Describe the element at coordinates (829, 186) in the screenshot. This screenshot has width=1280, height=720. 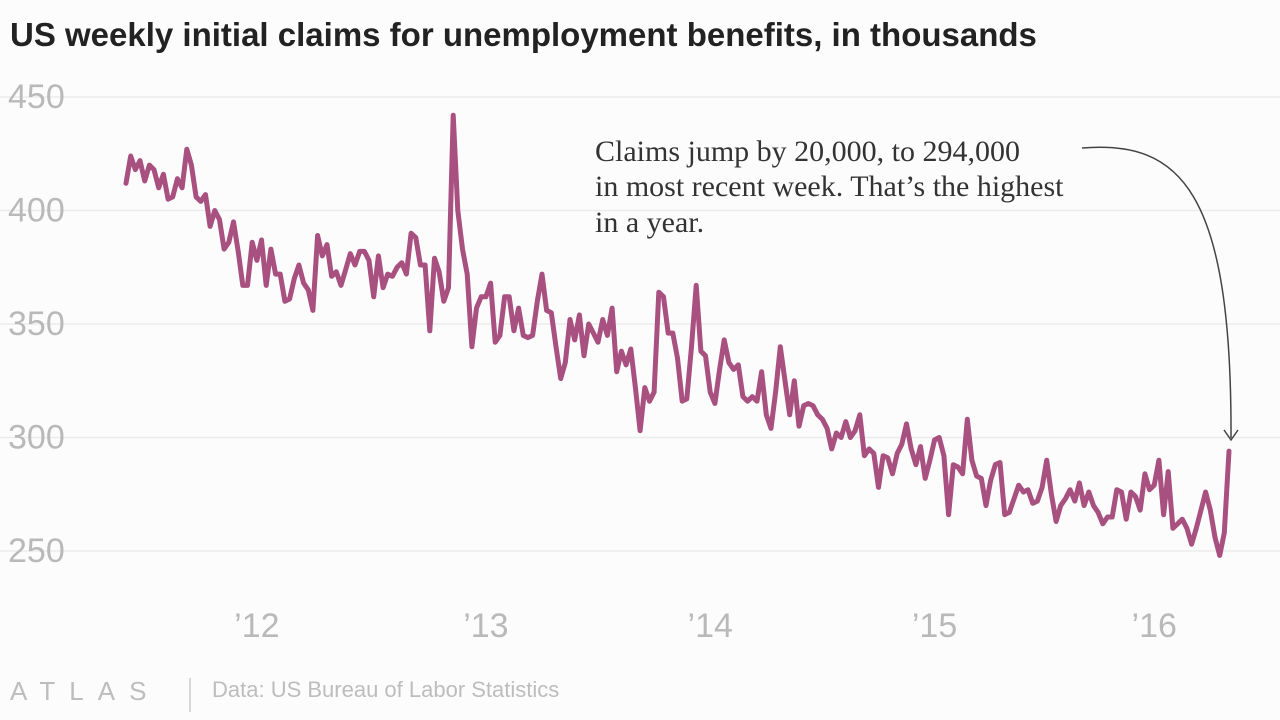
I see `annotation-line: in most recent week. That’s the highest` at that location.